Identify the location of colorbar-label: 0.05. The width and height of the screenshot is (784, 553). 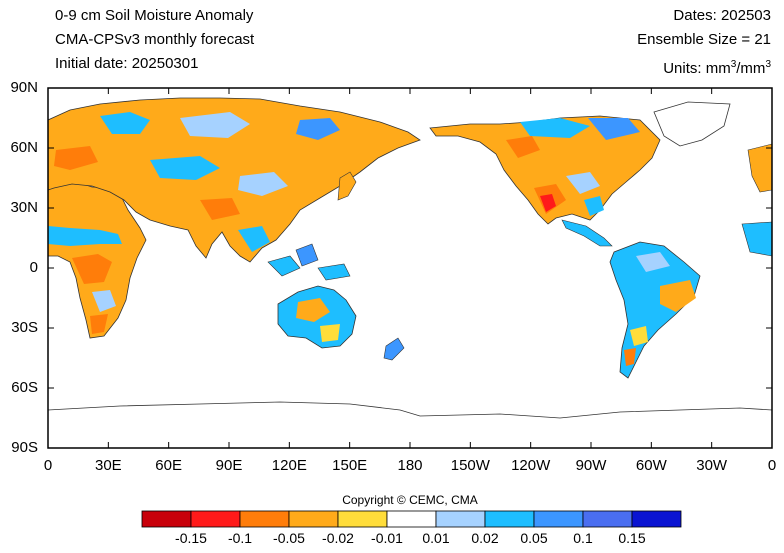
(534, 538).